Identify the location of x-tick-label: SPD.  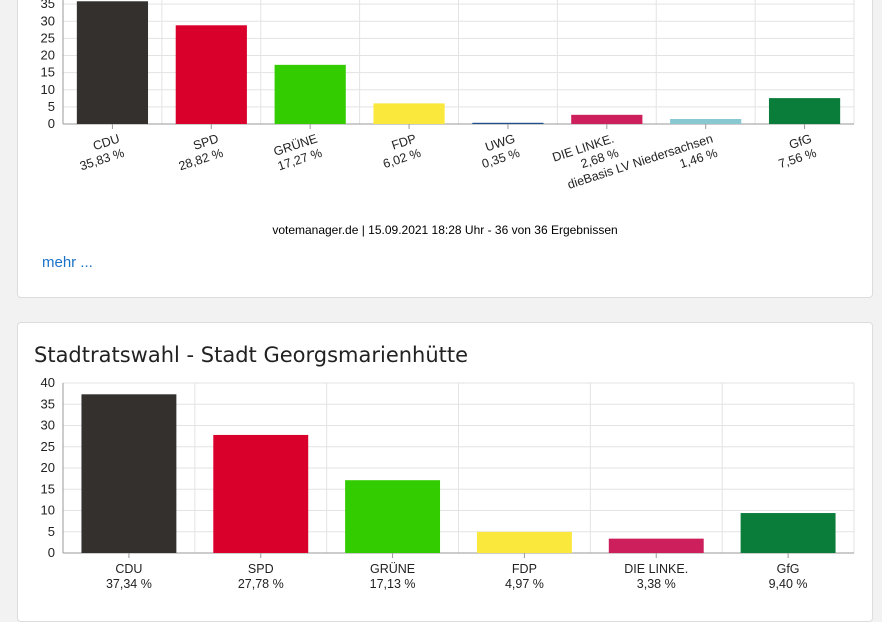
(261, 569).